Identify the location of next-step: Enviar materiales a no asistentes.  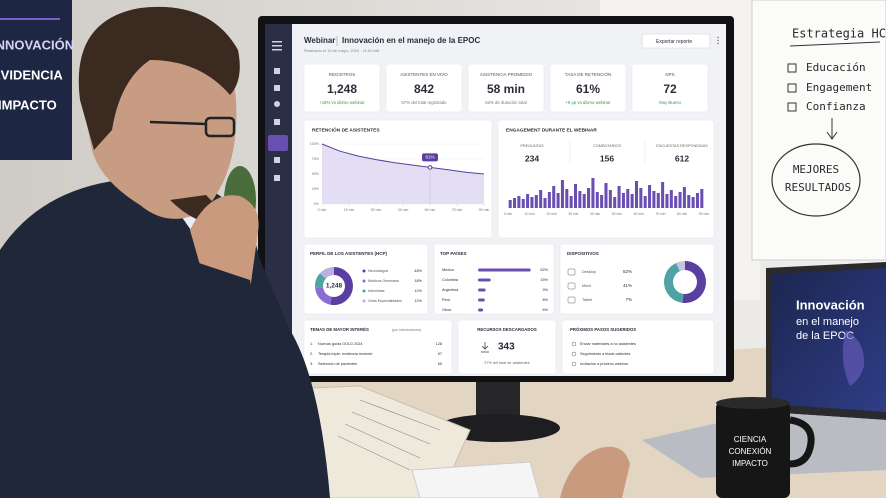
(608, 344).